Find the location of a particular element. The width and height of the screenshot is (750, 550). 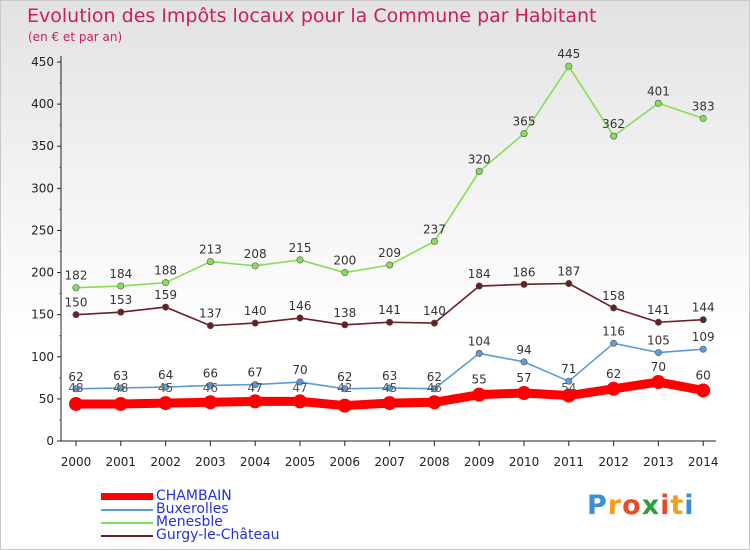

chart-subtitle: (en € et par an) is located at coordinates (75, 37).